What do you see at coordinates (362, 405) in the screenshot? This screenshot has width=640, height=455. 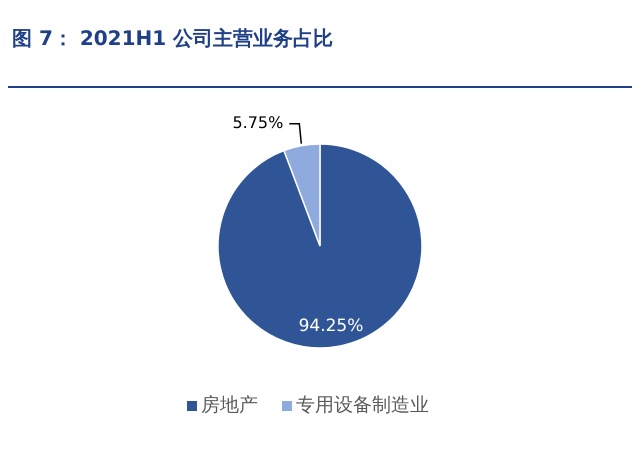 I see `legend-label: 专用设备制造业` at bounding box center [362, 405].